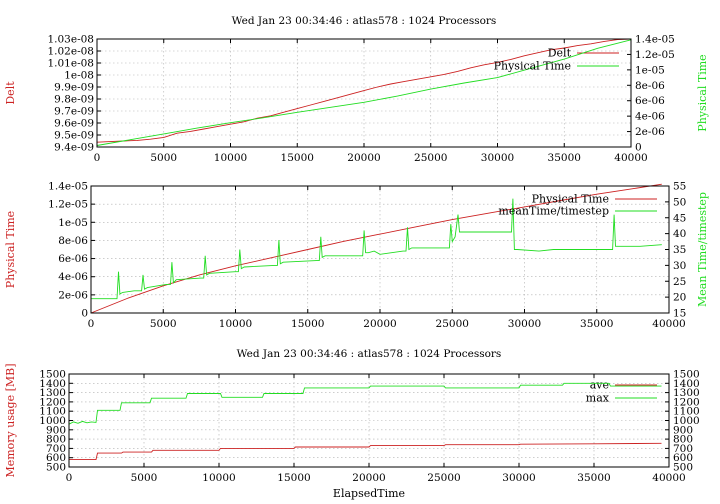  Describe the element at coordinates (369, 493) in the screenshot. I see `x-axis-label: ElapsedTime` at that location.